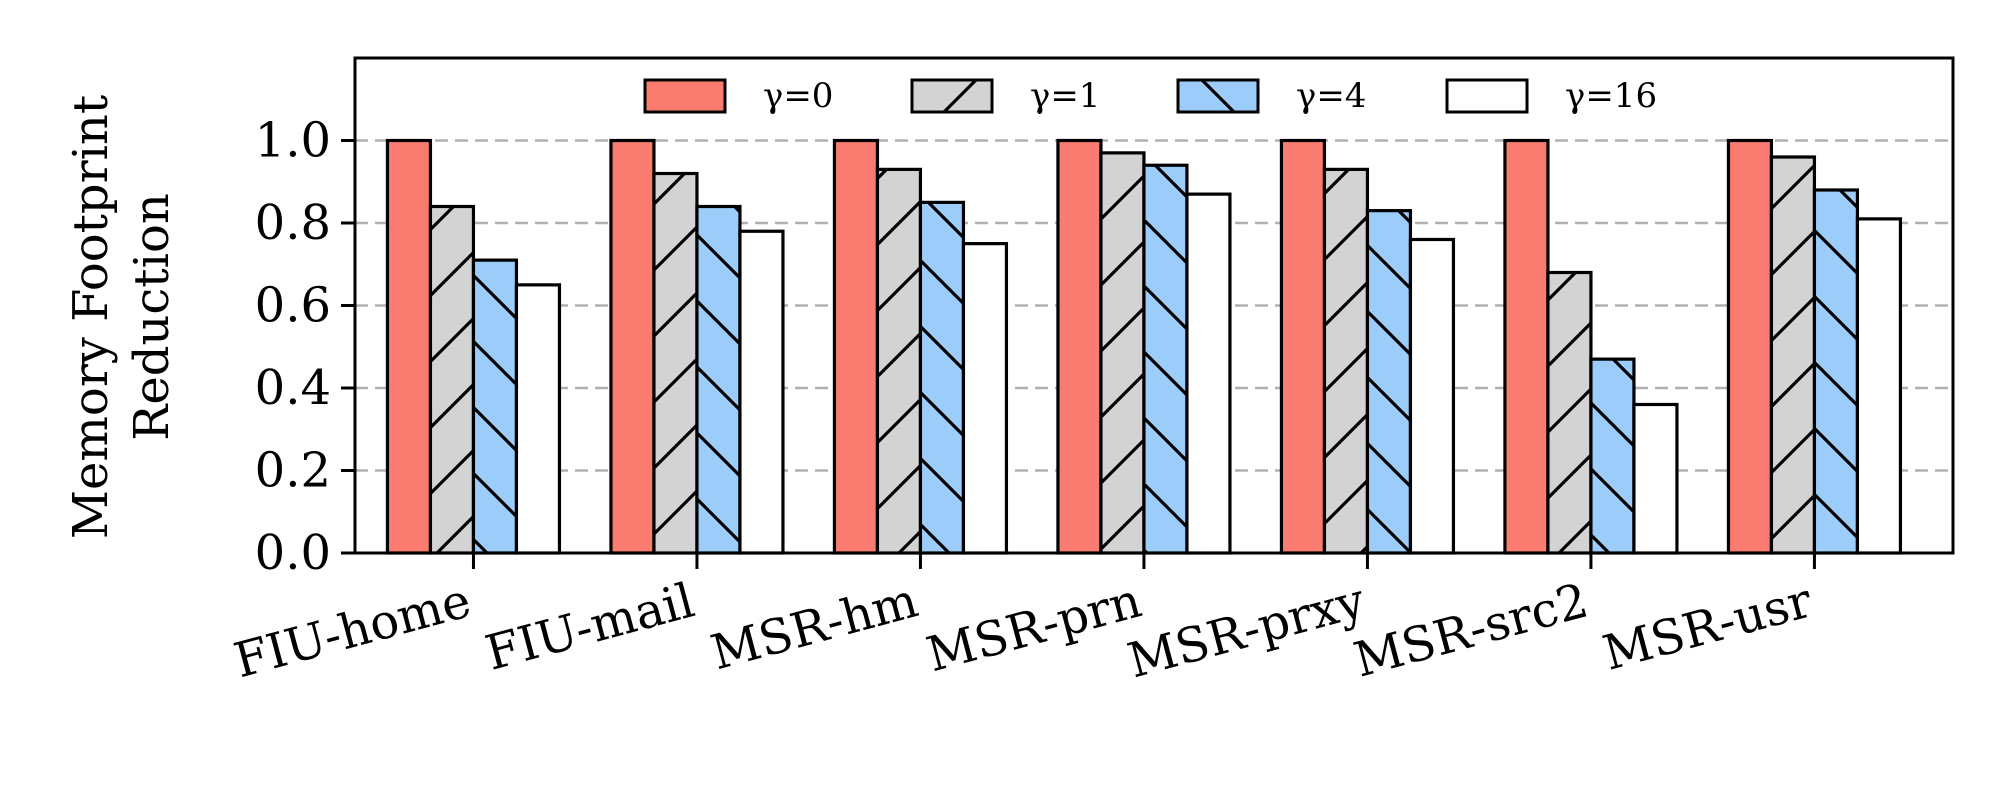 The width and height of the screenshot is (2000, 800). What do you see at coordinates (798, 96) in the screenshot?
I see `legend-label: γ=0` at bounding box center [798, 96].